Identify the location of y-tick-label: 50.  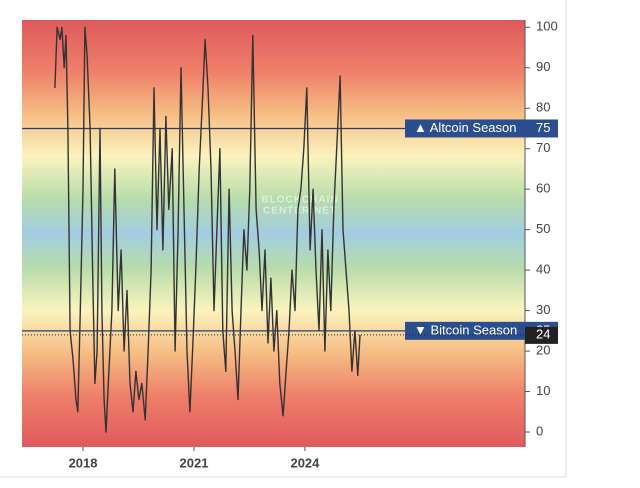
(543, 228).